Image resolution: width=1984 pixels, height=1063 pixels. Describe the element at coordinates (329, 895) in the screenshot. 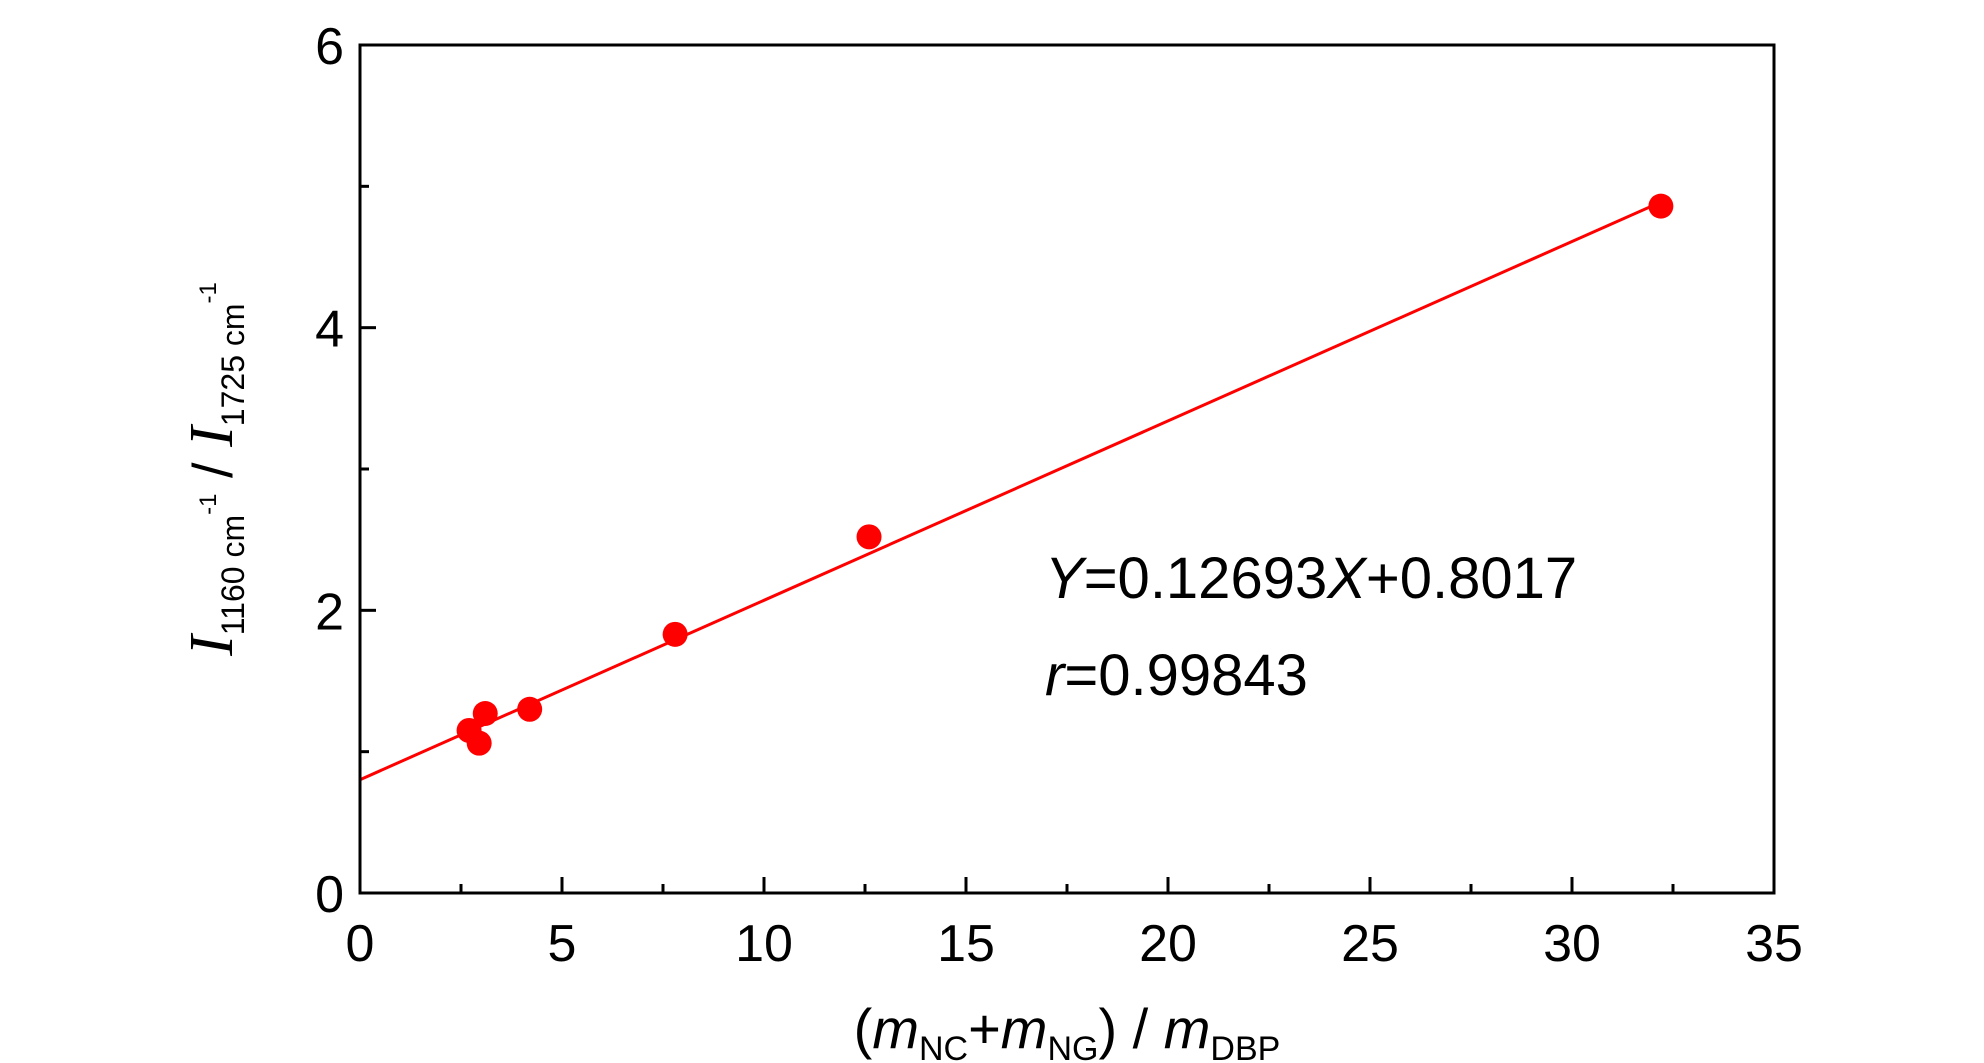

I see `y-tick-label: 0` at that location.